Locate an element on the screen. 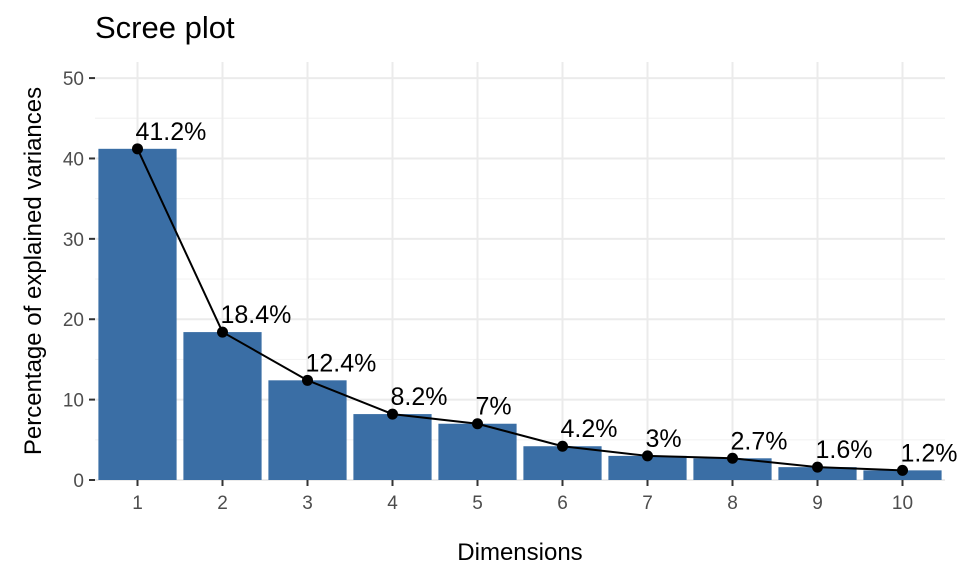  data-label-dim-8: 2.7% is located at coordinates (759, 441).